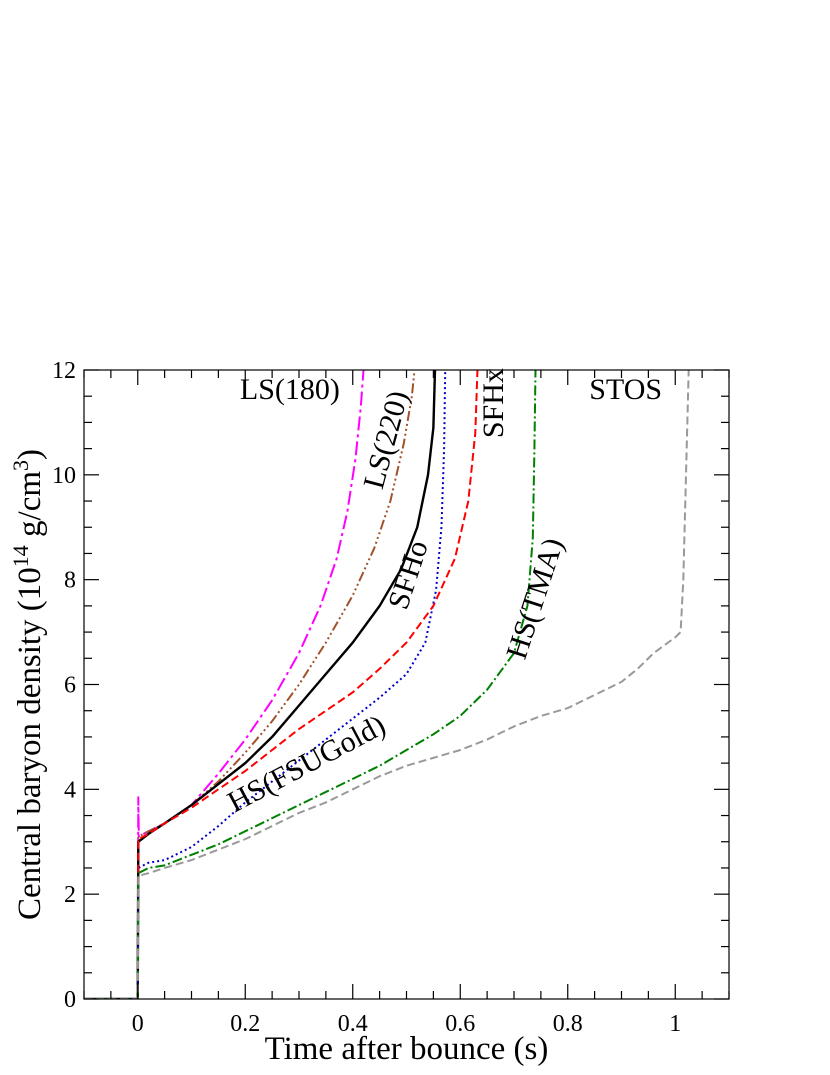  What do you see at coordinates (70, 686) in the screenshot?
I see `y-tick-label: 6` at bounding box center [70, 686].